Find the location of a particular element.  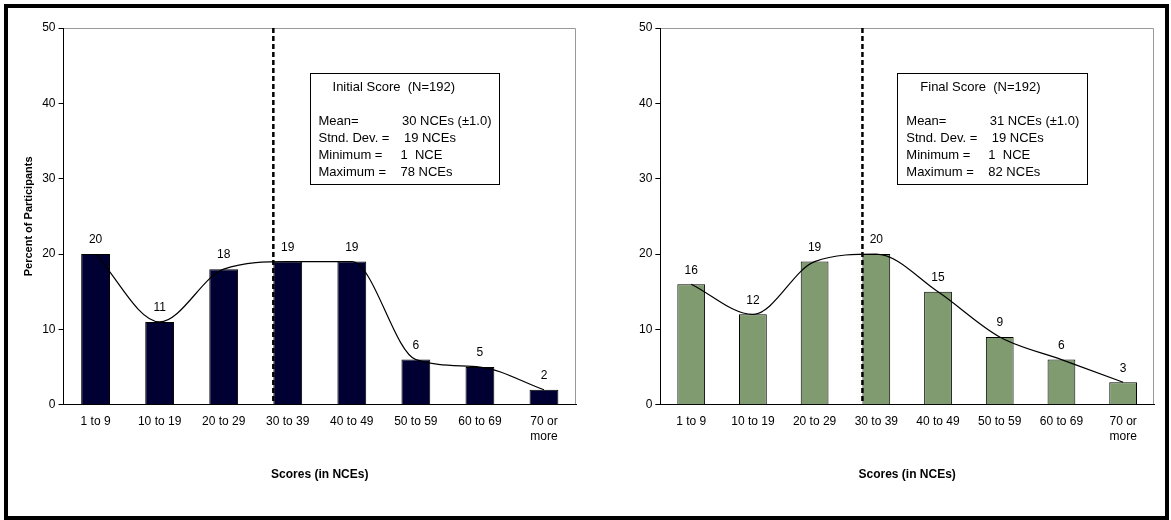

data-label: 2 is located at coordinates (544, 375).